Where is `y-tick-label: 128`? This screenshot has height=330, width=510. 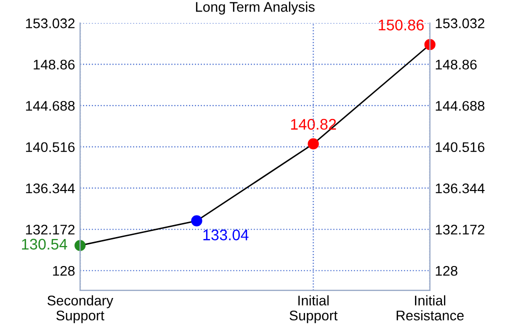 y-tick-label: 128 is located at coordinates (64, 271).